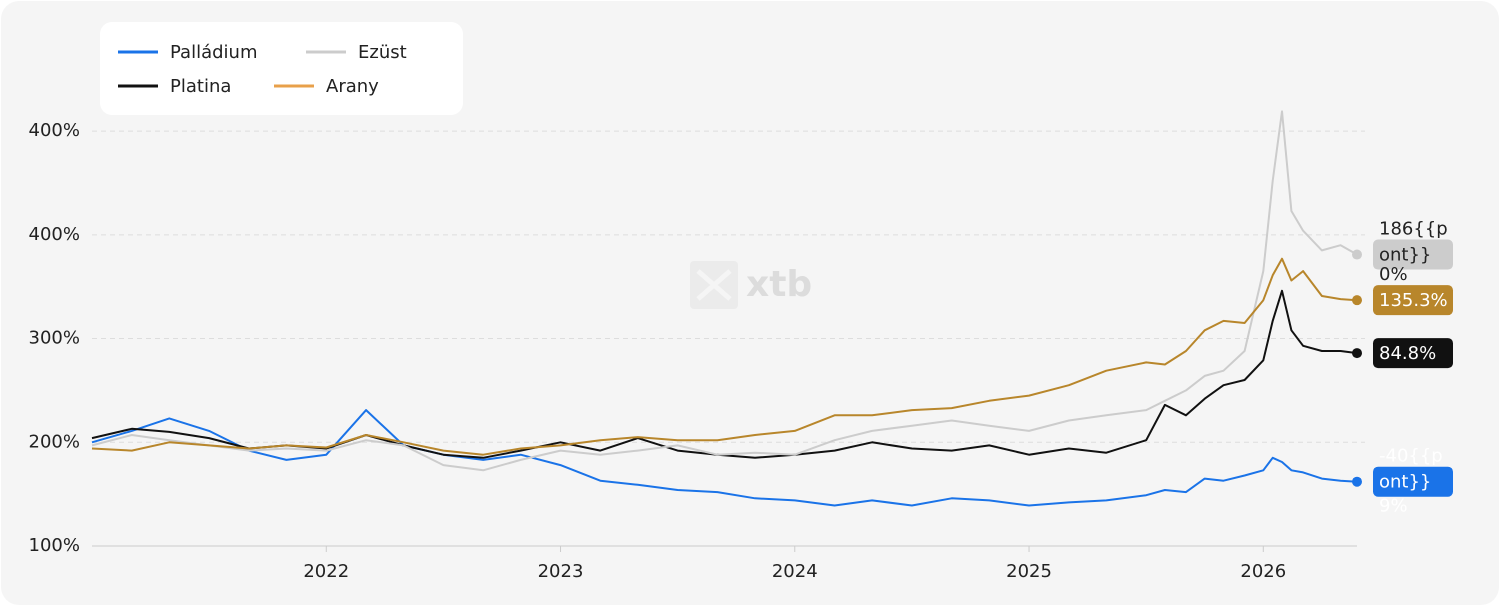  Describe the element at coordinates (281, 68) in the screenshot. I see `legend-box` at that location.